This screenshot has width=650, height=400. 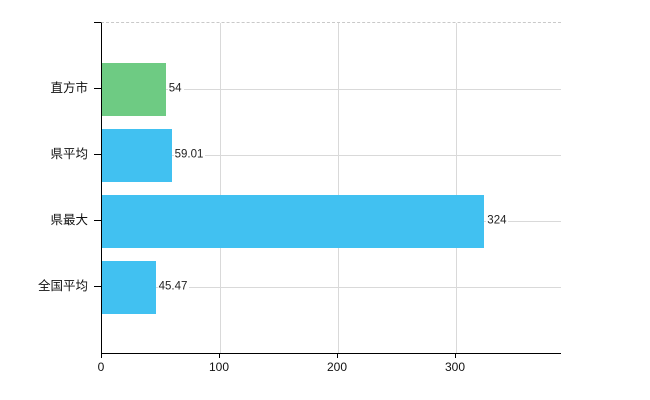 I want to click on x-axis-tick-label: 0, so click(x=101, y=367).